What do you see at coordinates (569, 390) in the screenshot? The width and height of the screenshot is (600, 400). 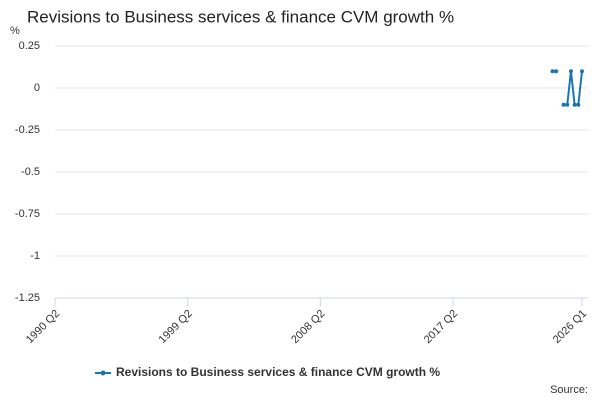 I see `source: Source:` at bounding box center [569, 390].